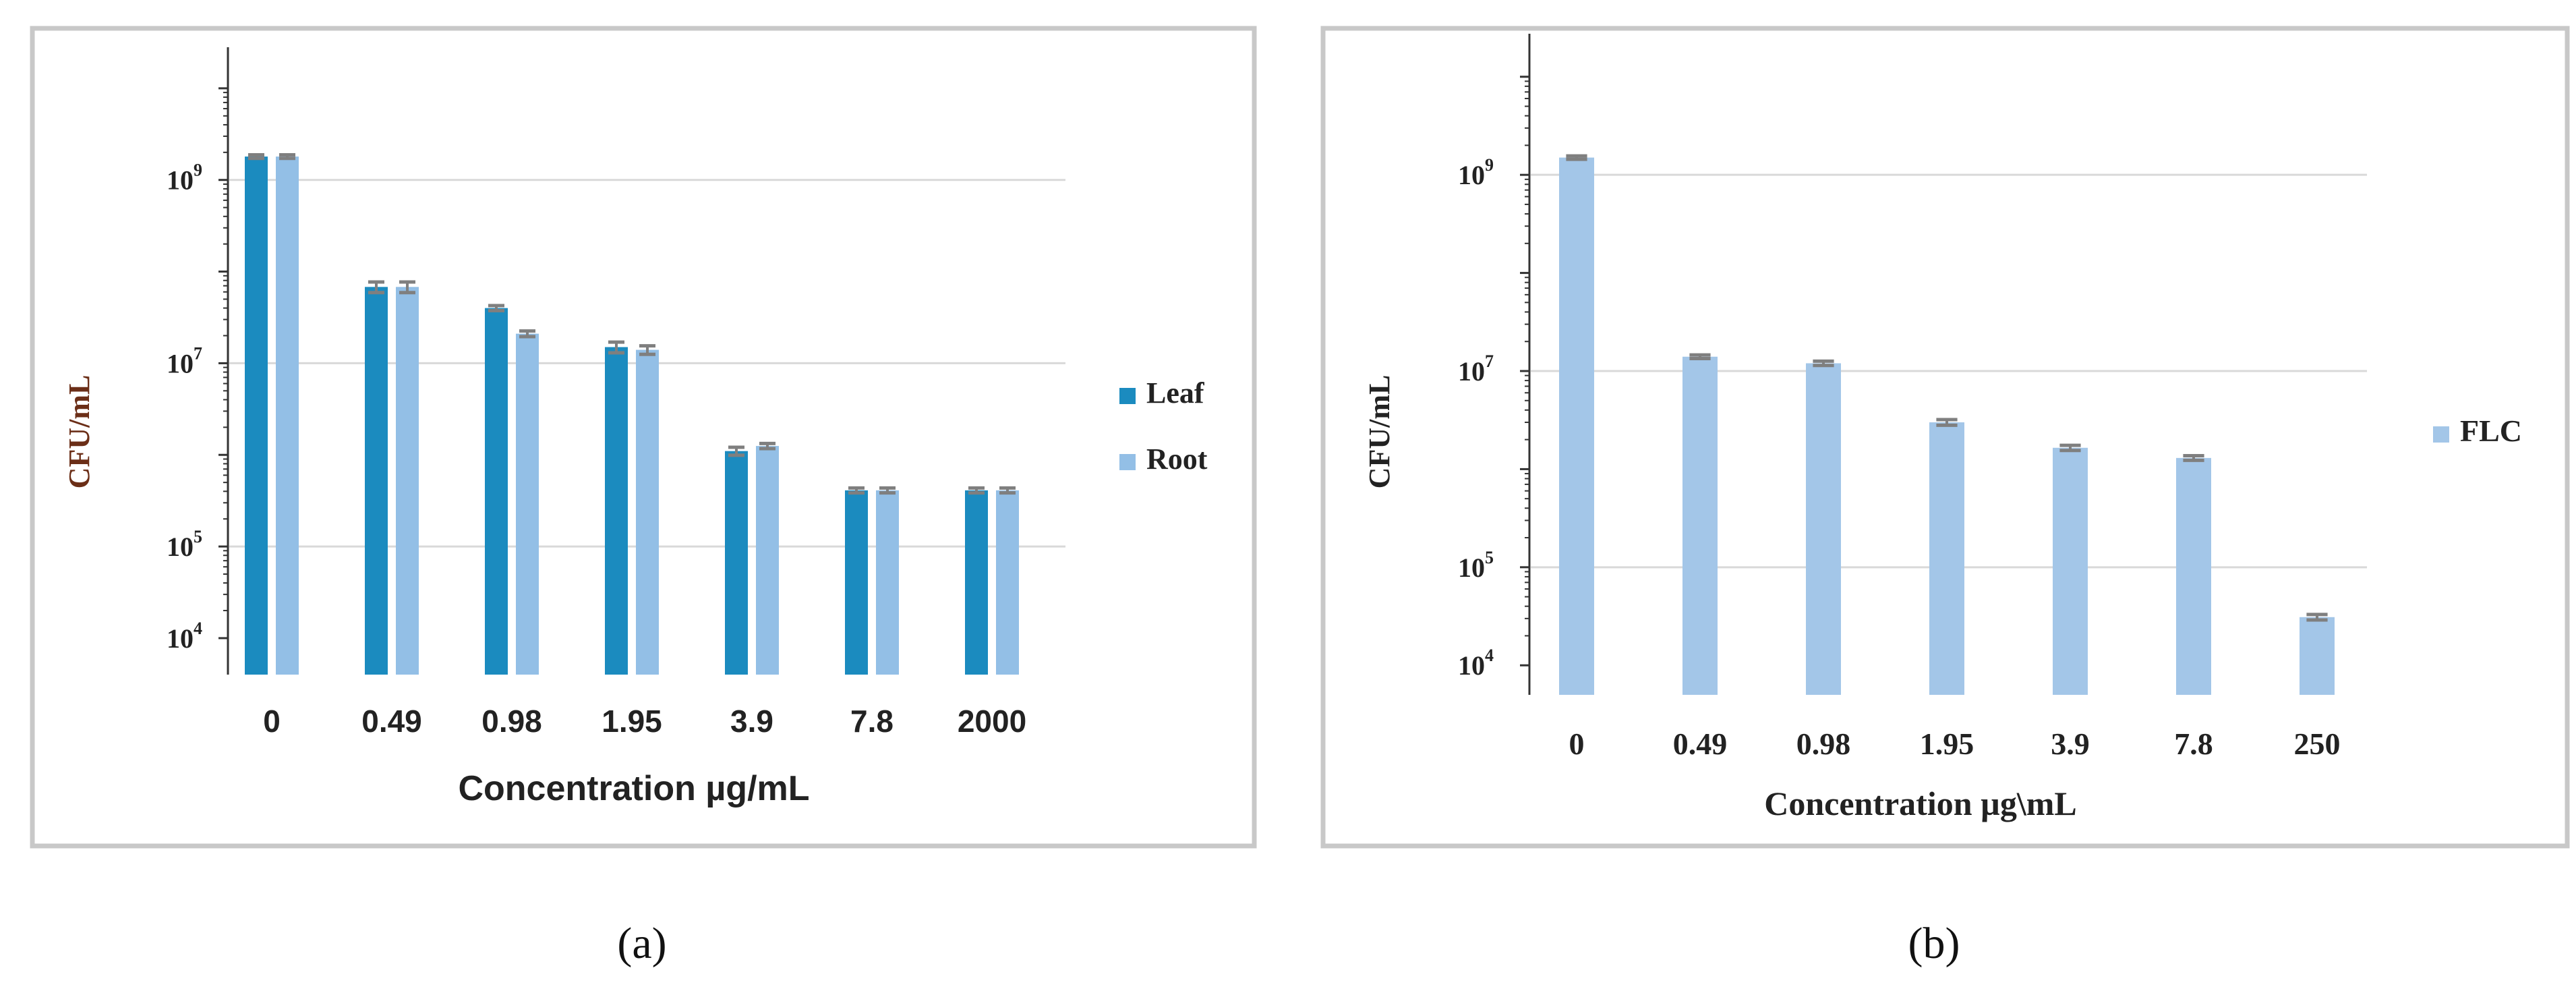 The width and height of the screenshot is (2576, 991). I want to click on chart-a-legend: Leaf Root, so click(1163, 426).